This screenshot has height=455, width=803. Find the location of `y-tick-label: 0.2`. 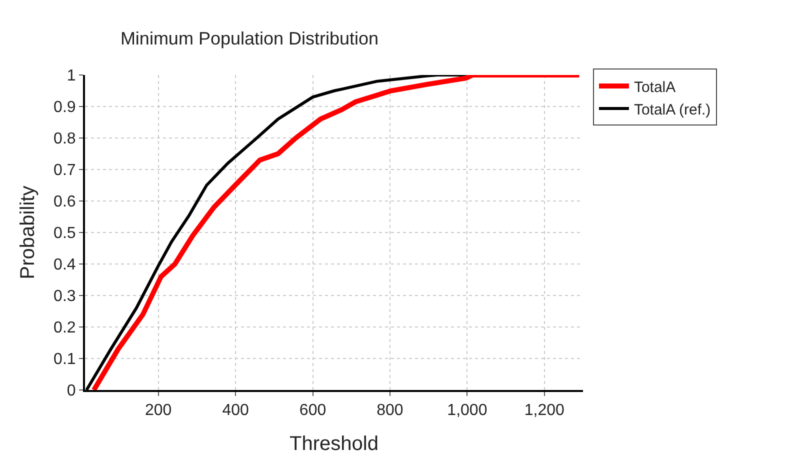

y-tick-label: 0.2 is located at coordinates (65, 328).